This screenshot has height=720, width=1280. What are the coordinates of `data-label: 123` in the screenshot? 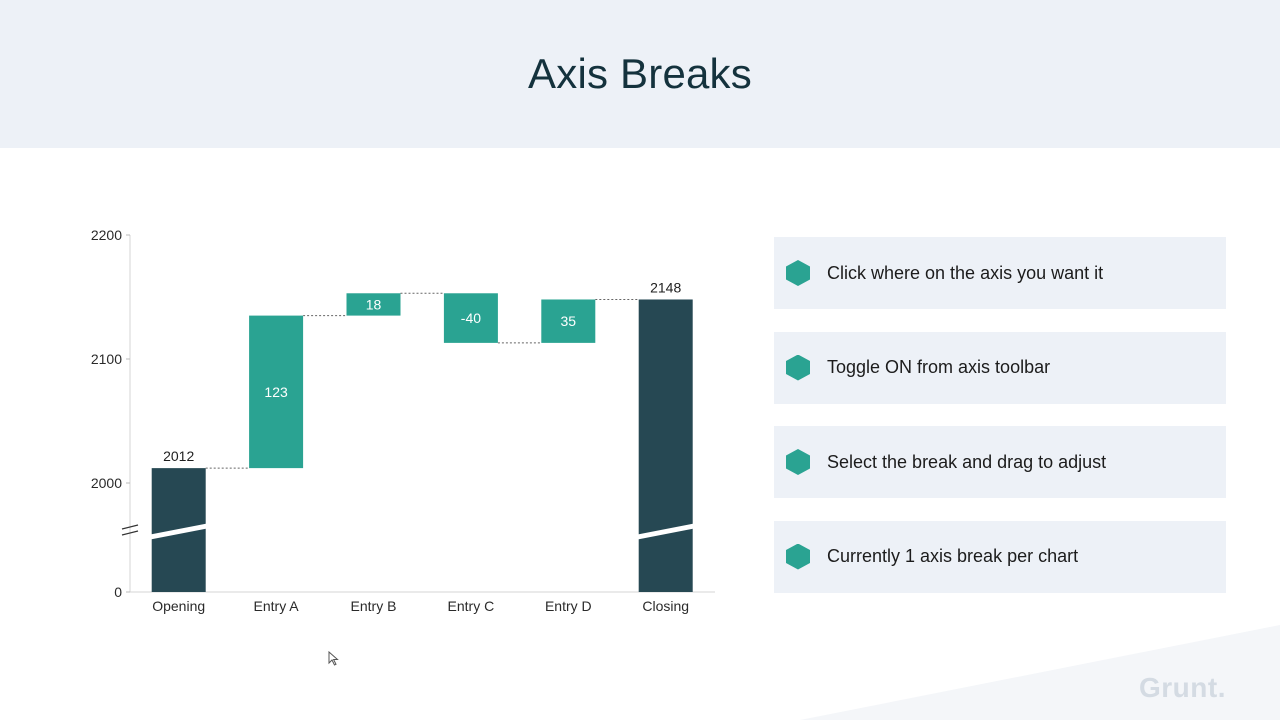 It's located at (276, 392).